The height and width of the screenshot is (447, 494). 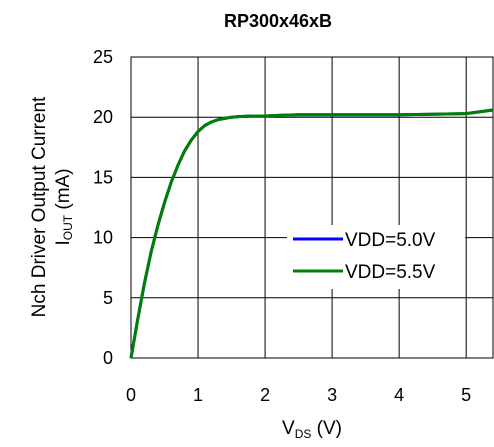 What do you see at coordinates (288, 428) in the screenshot?
I see `x-axis-label-main: V` at bounding box center [288, 428].